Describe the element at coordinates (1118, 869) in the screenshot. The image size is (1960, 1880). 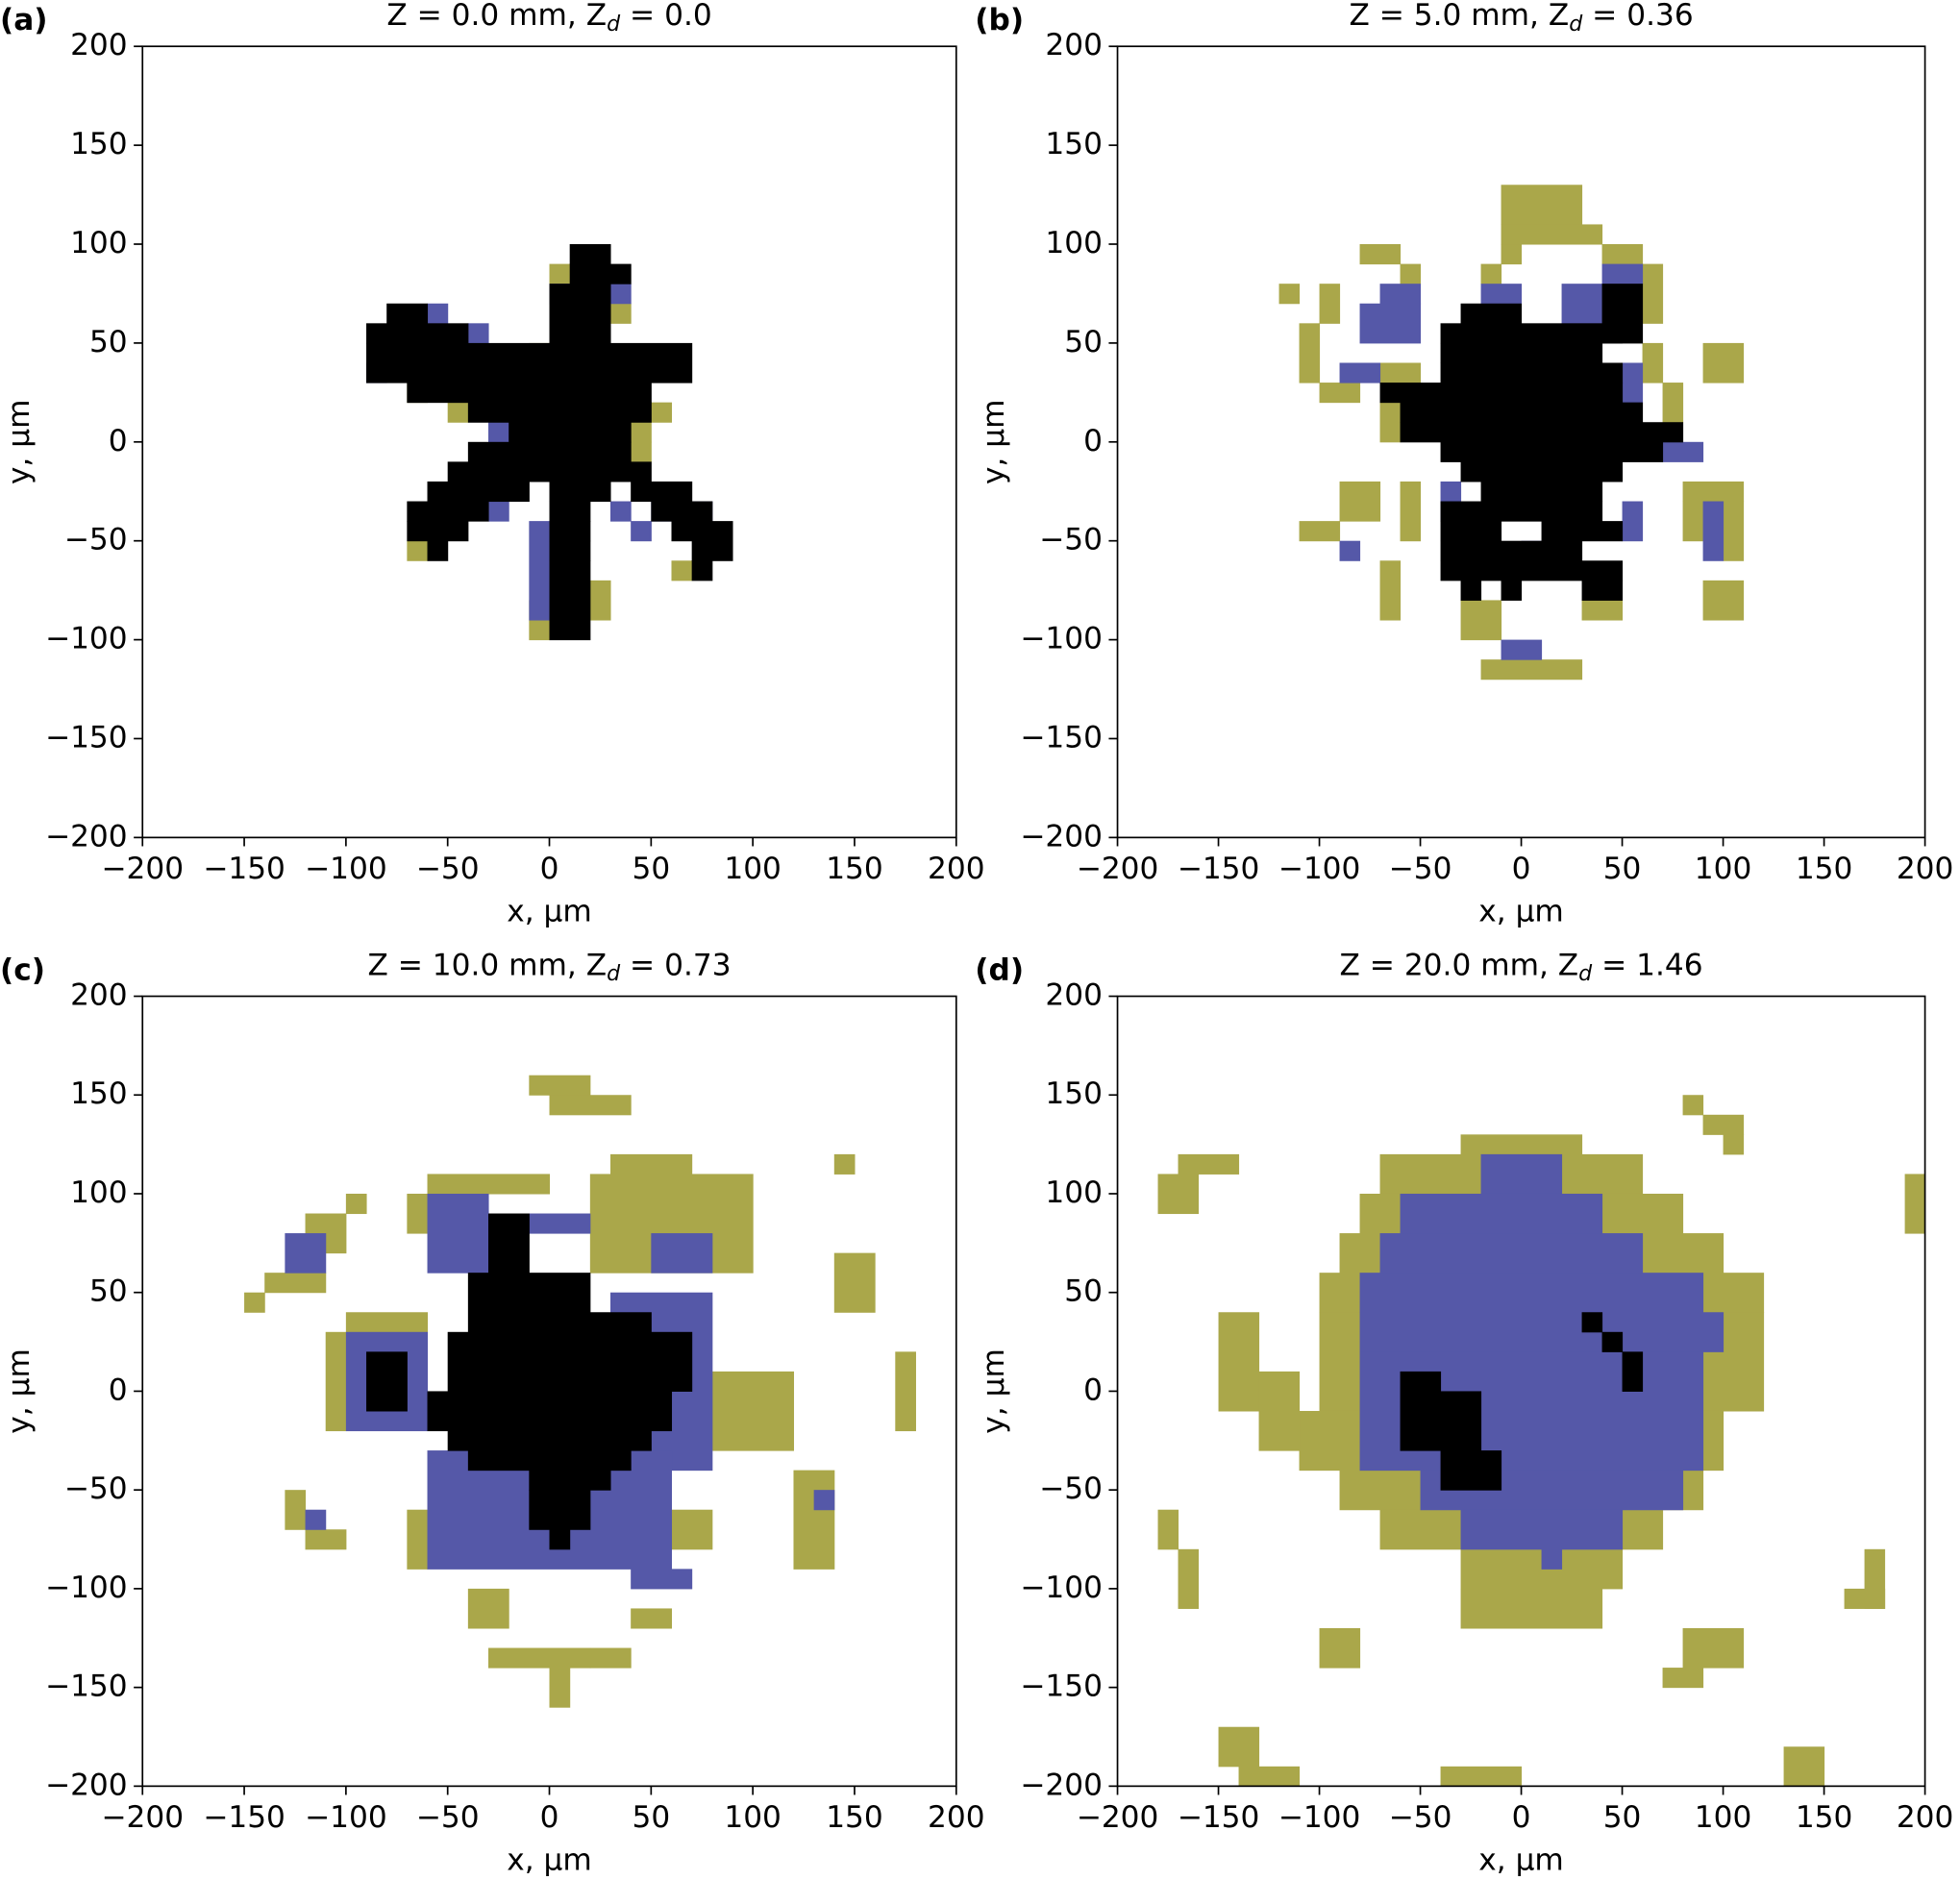
I see `x-tick-label: −200` at that location.